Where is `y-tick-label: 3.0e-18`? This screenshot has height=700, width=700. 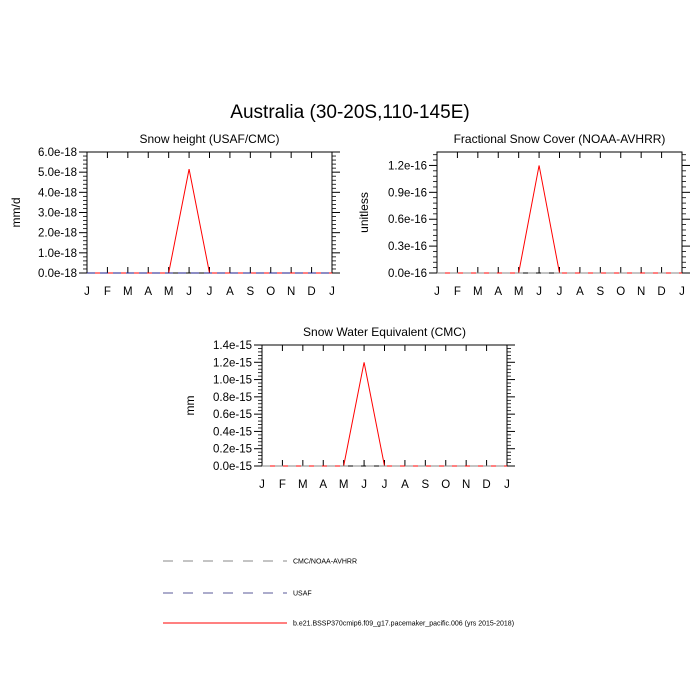 y-tick-label: 3.0e-18 is located at coordinates (57, 214).